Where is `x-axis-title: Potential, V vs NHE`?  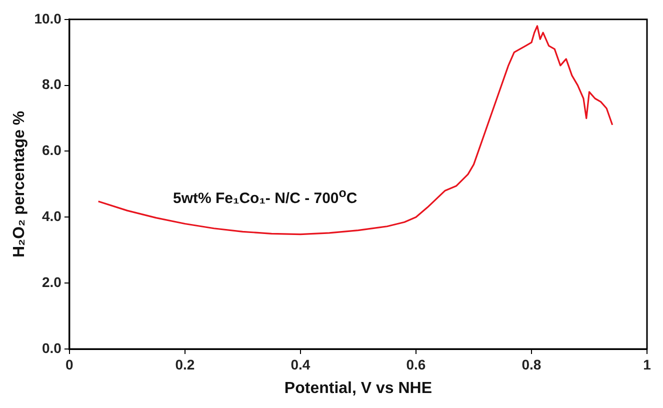 x-axis-title: Potential, V vs NHE is located at coordinates (358, 388).